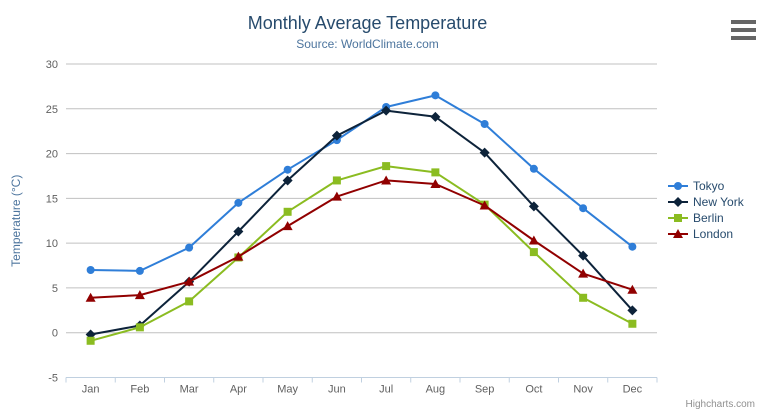 The height and width of the screenshot is (416, 769). What do you see at coordinates (386, 390) in the screenshot?
I see `svg-text: Jul` at bounding box center [386, 390].